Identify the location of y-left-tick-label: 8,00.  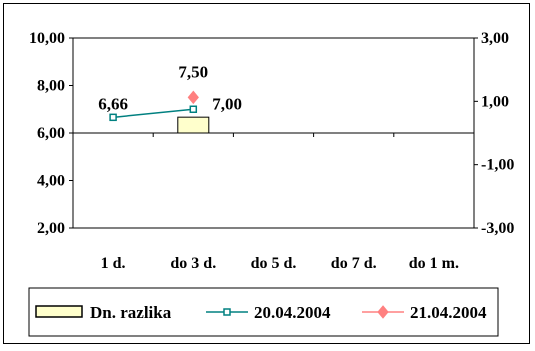
(51, 86).